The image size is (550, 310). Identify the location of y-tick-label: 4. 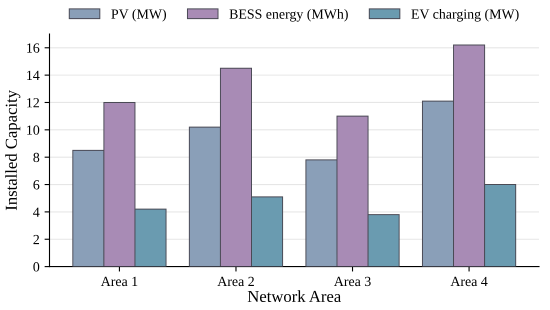
(36, 212).